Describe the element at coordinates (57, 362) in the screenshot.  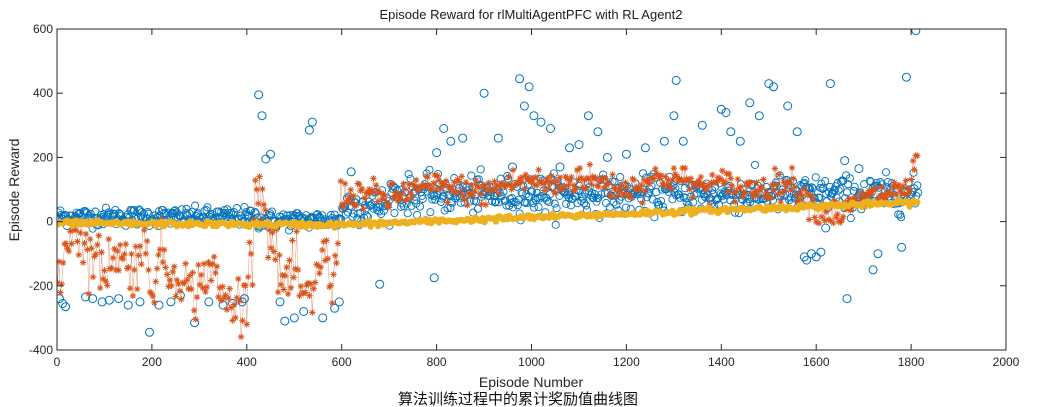
I see `x-tick-label: 0` at that location.